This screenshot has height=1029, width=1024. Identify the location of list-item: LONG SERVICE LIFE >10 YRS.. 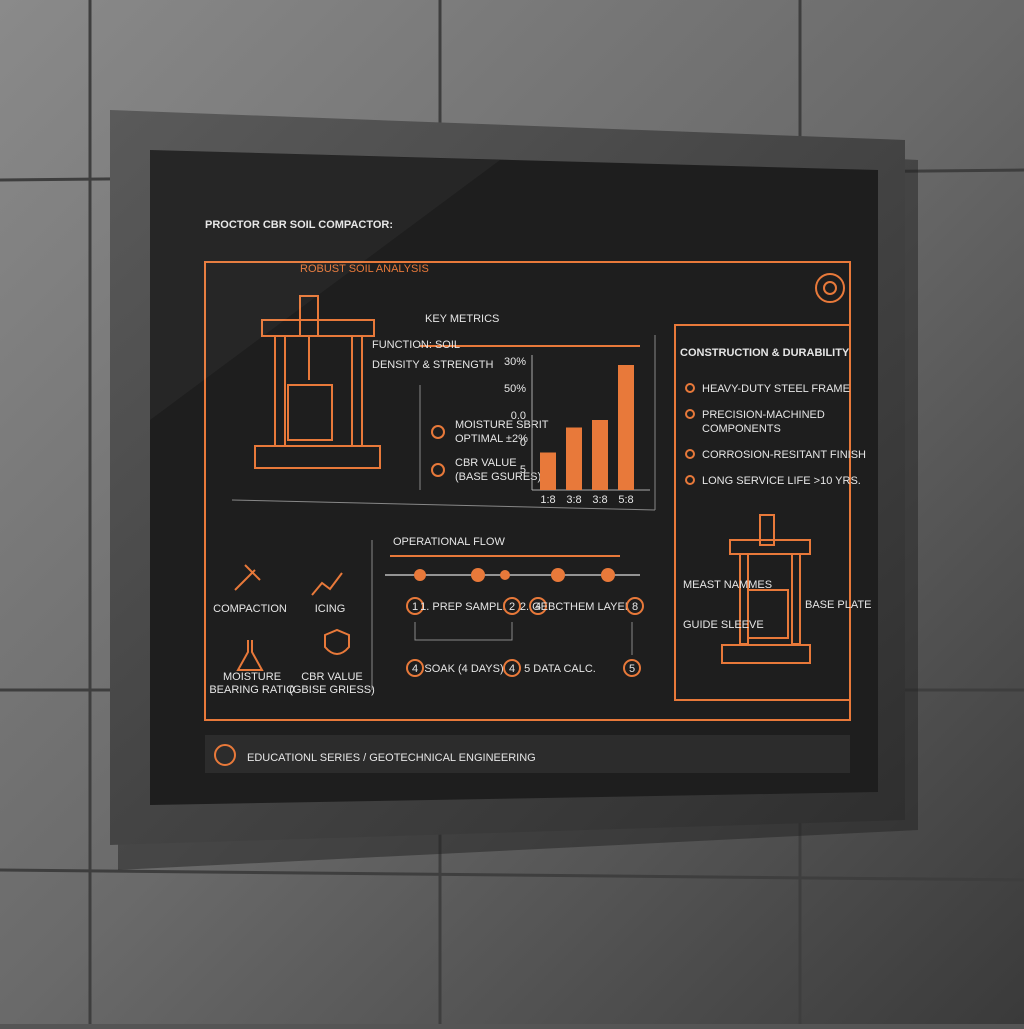
(781, 481).